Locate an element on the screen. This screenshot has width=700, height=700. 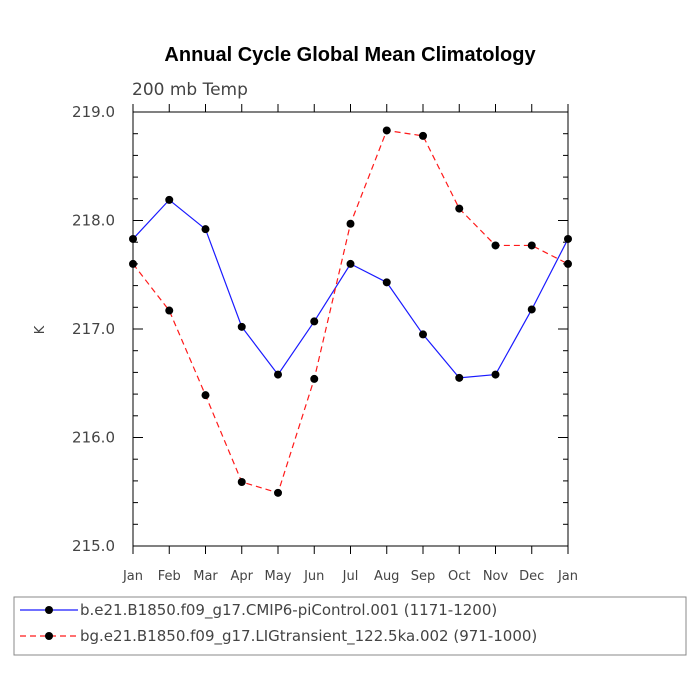
y-tick-label: 217.0 is located at coordinates (93, 329).